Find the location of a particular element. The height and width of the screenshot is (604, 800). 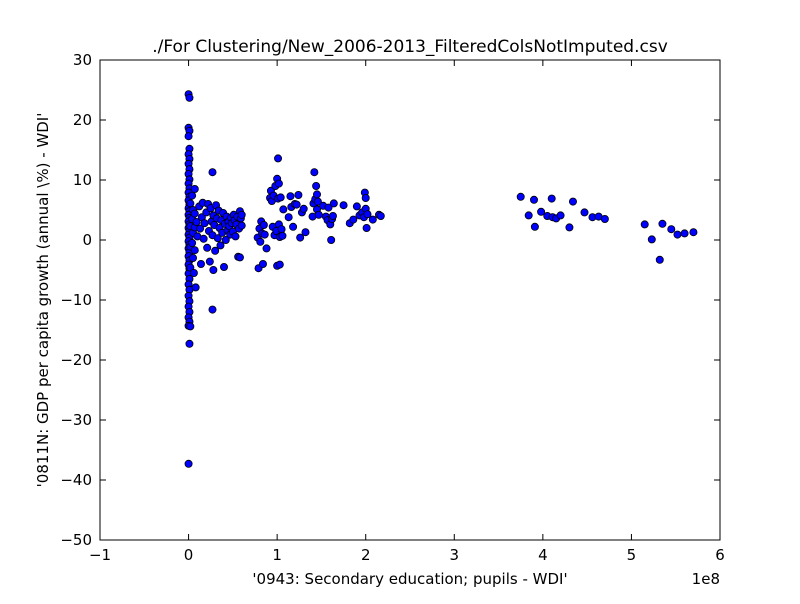

x-tick-label: 5 is located at coordinates (632, 555).